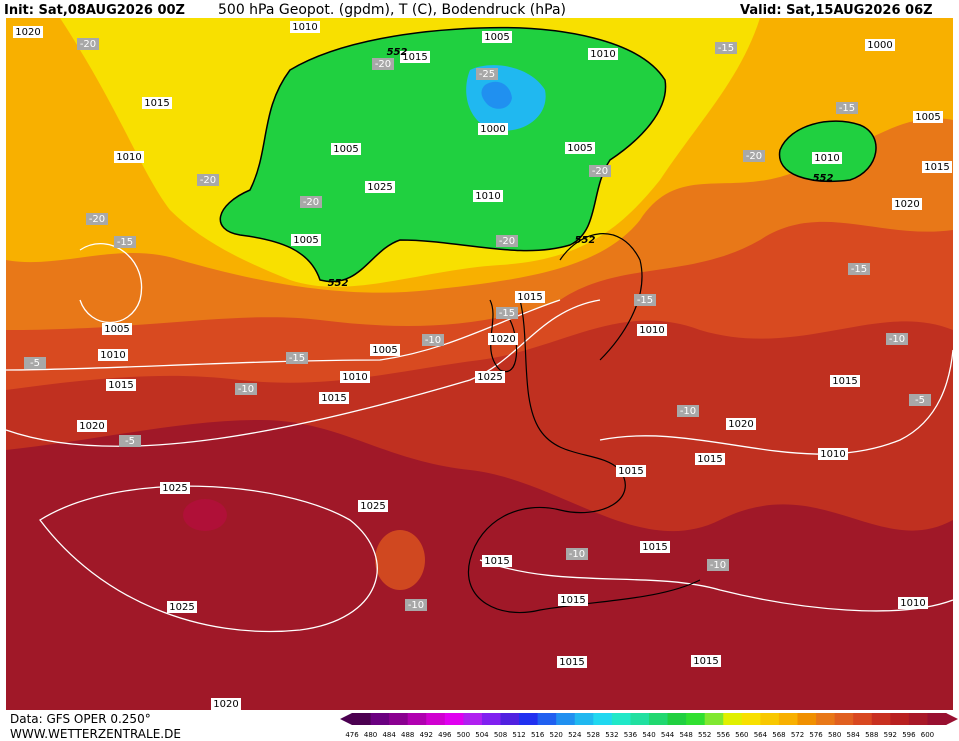 The image size is (959, 741). Describe the element at coordinates (482, 735) in the screenshot. I see `colorbar-label: 504` at that location.